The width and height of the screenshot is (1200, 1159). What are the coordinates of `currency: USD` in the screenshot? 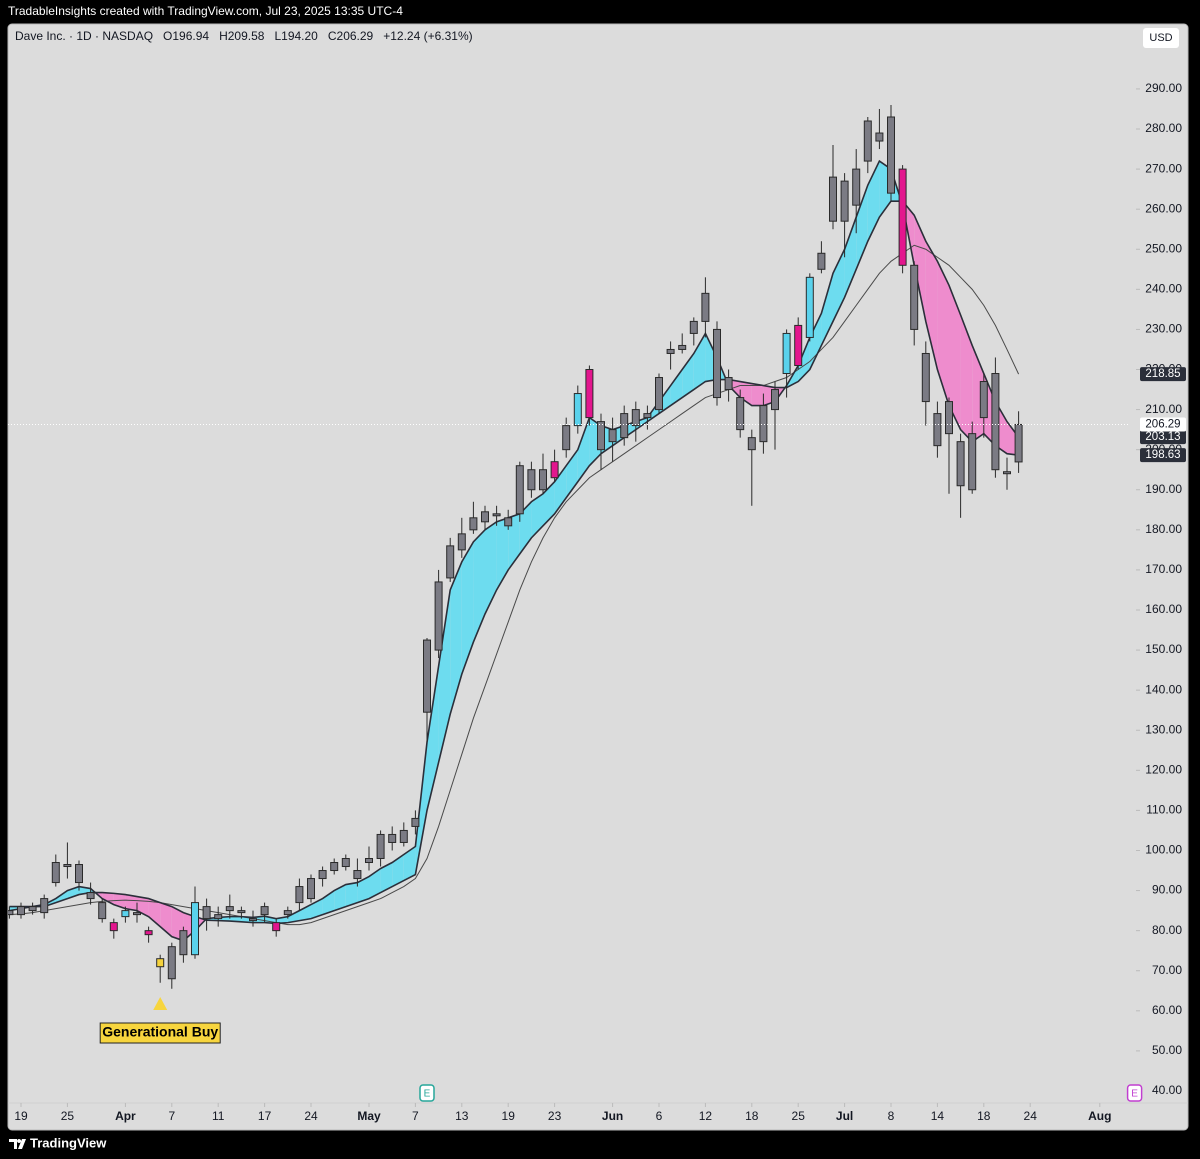 It's located at (1160, 38).